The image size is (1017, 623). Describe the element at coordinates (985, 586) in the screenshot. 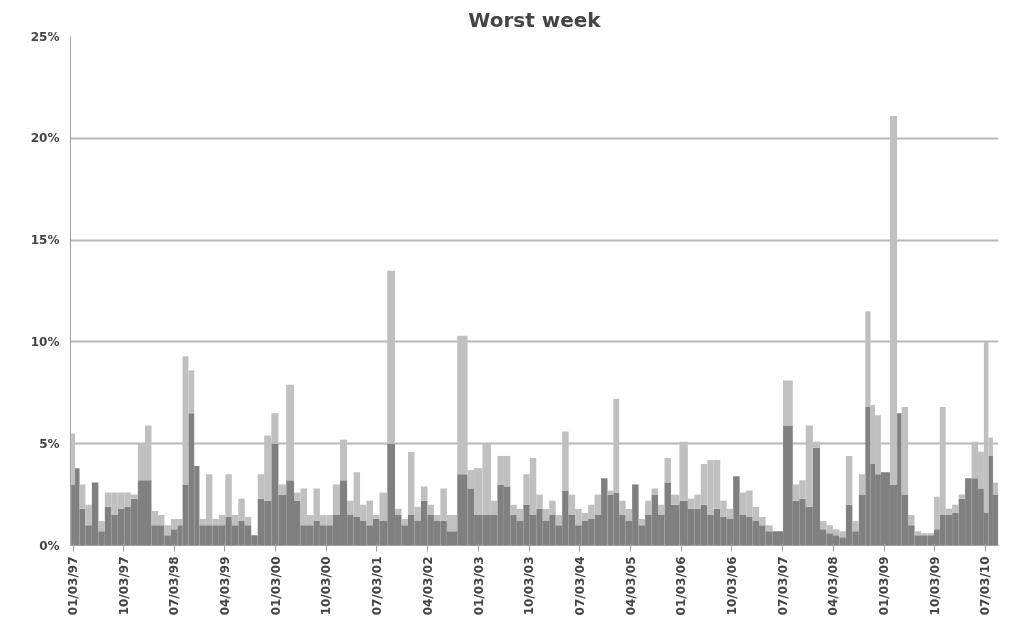

I see `x-tick-label: 07/03/10` at that location.